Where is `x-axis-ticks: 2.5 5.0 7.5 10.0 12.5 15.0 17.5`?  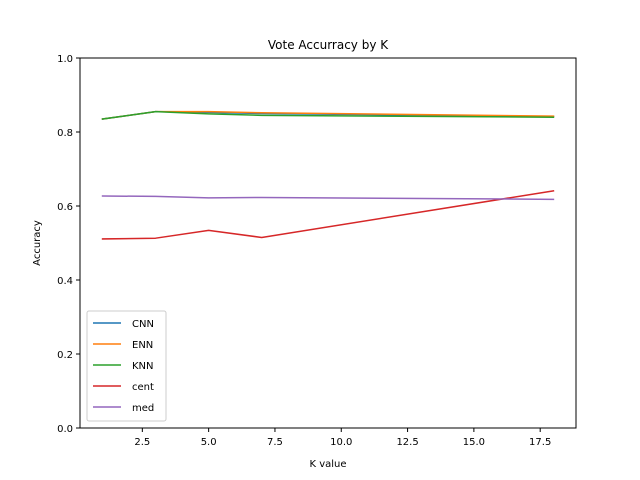 x-axis-ticks: 2.5 5.0 7.5 10.0 12.5 15.0 17.5 is located at coordinates (342, 438).